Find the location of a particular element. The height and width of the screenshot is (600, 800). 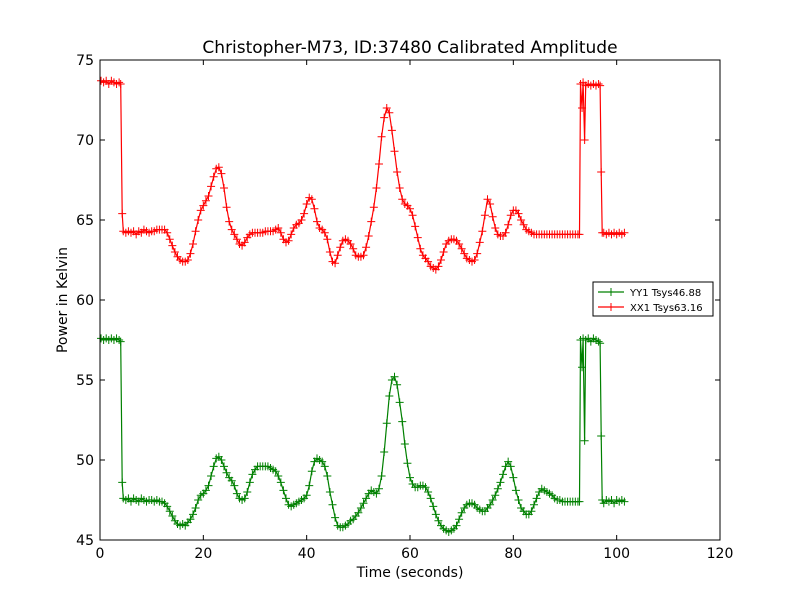

y-tick-label: 75 is located at coordinates (85, 61).